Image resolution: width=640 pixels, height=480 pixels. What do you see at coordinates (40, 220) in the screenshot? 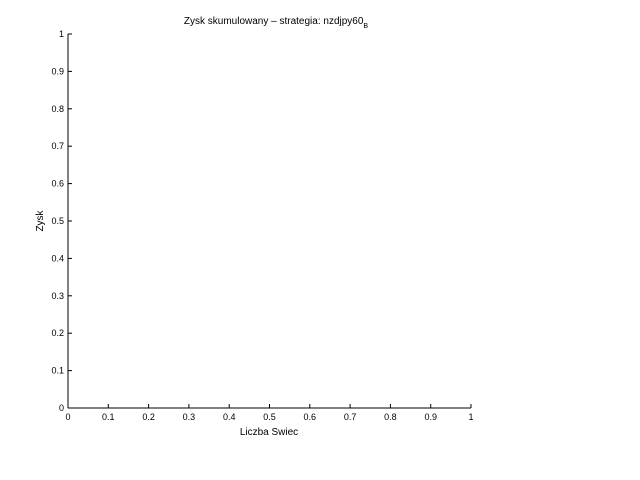
I see `y-axis-label: Zysk` at bounding box center [40, 220].